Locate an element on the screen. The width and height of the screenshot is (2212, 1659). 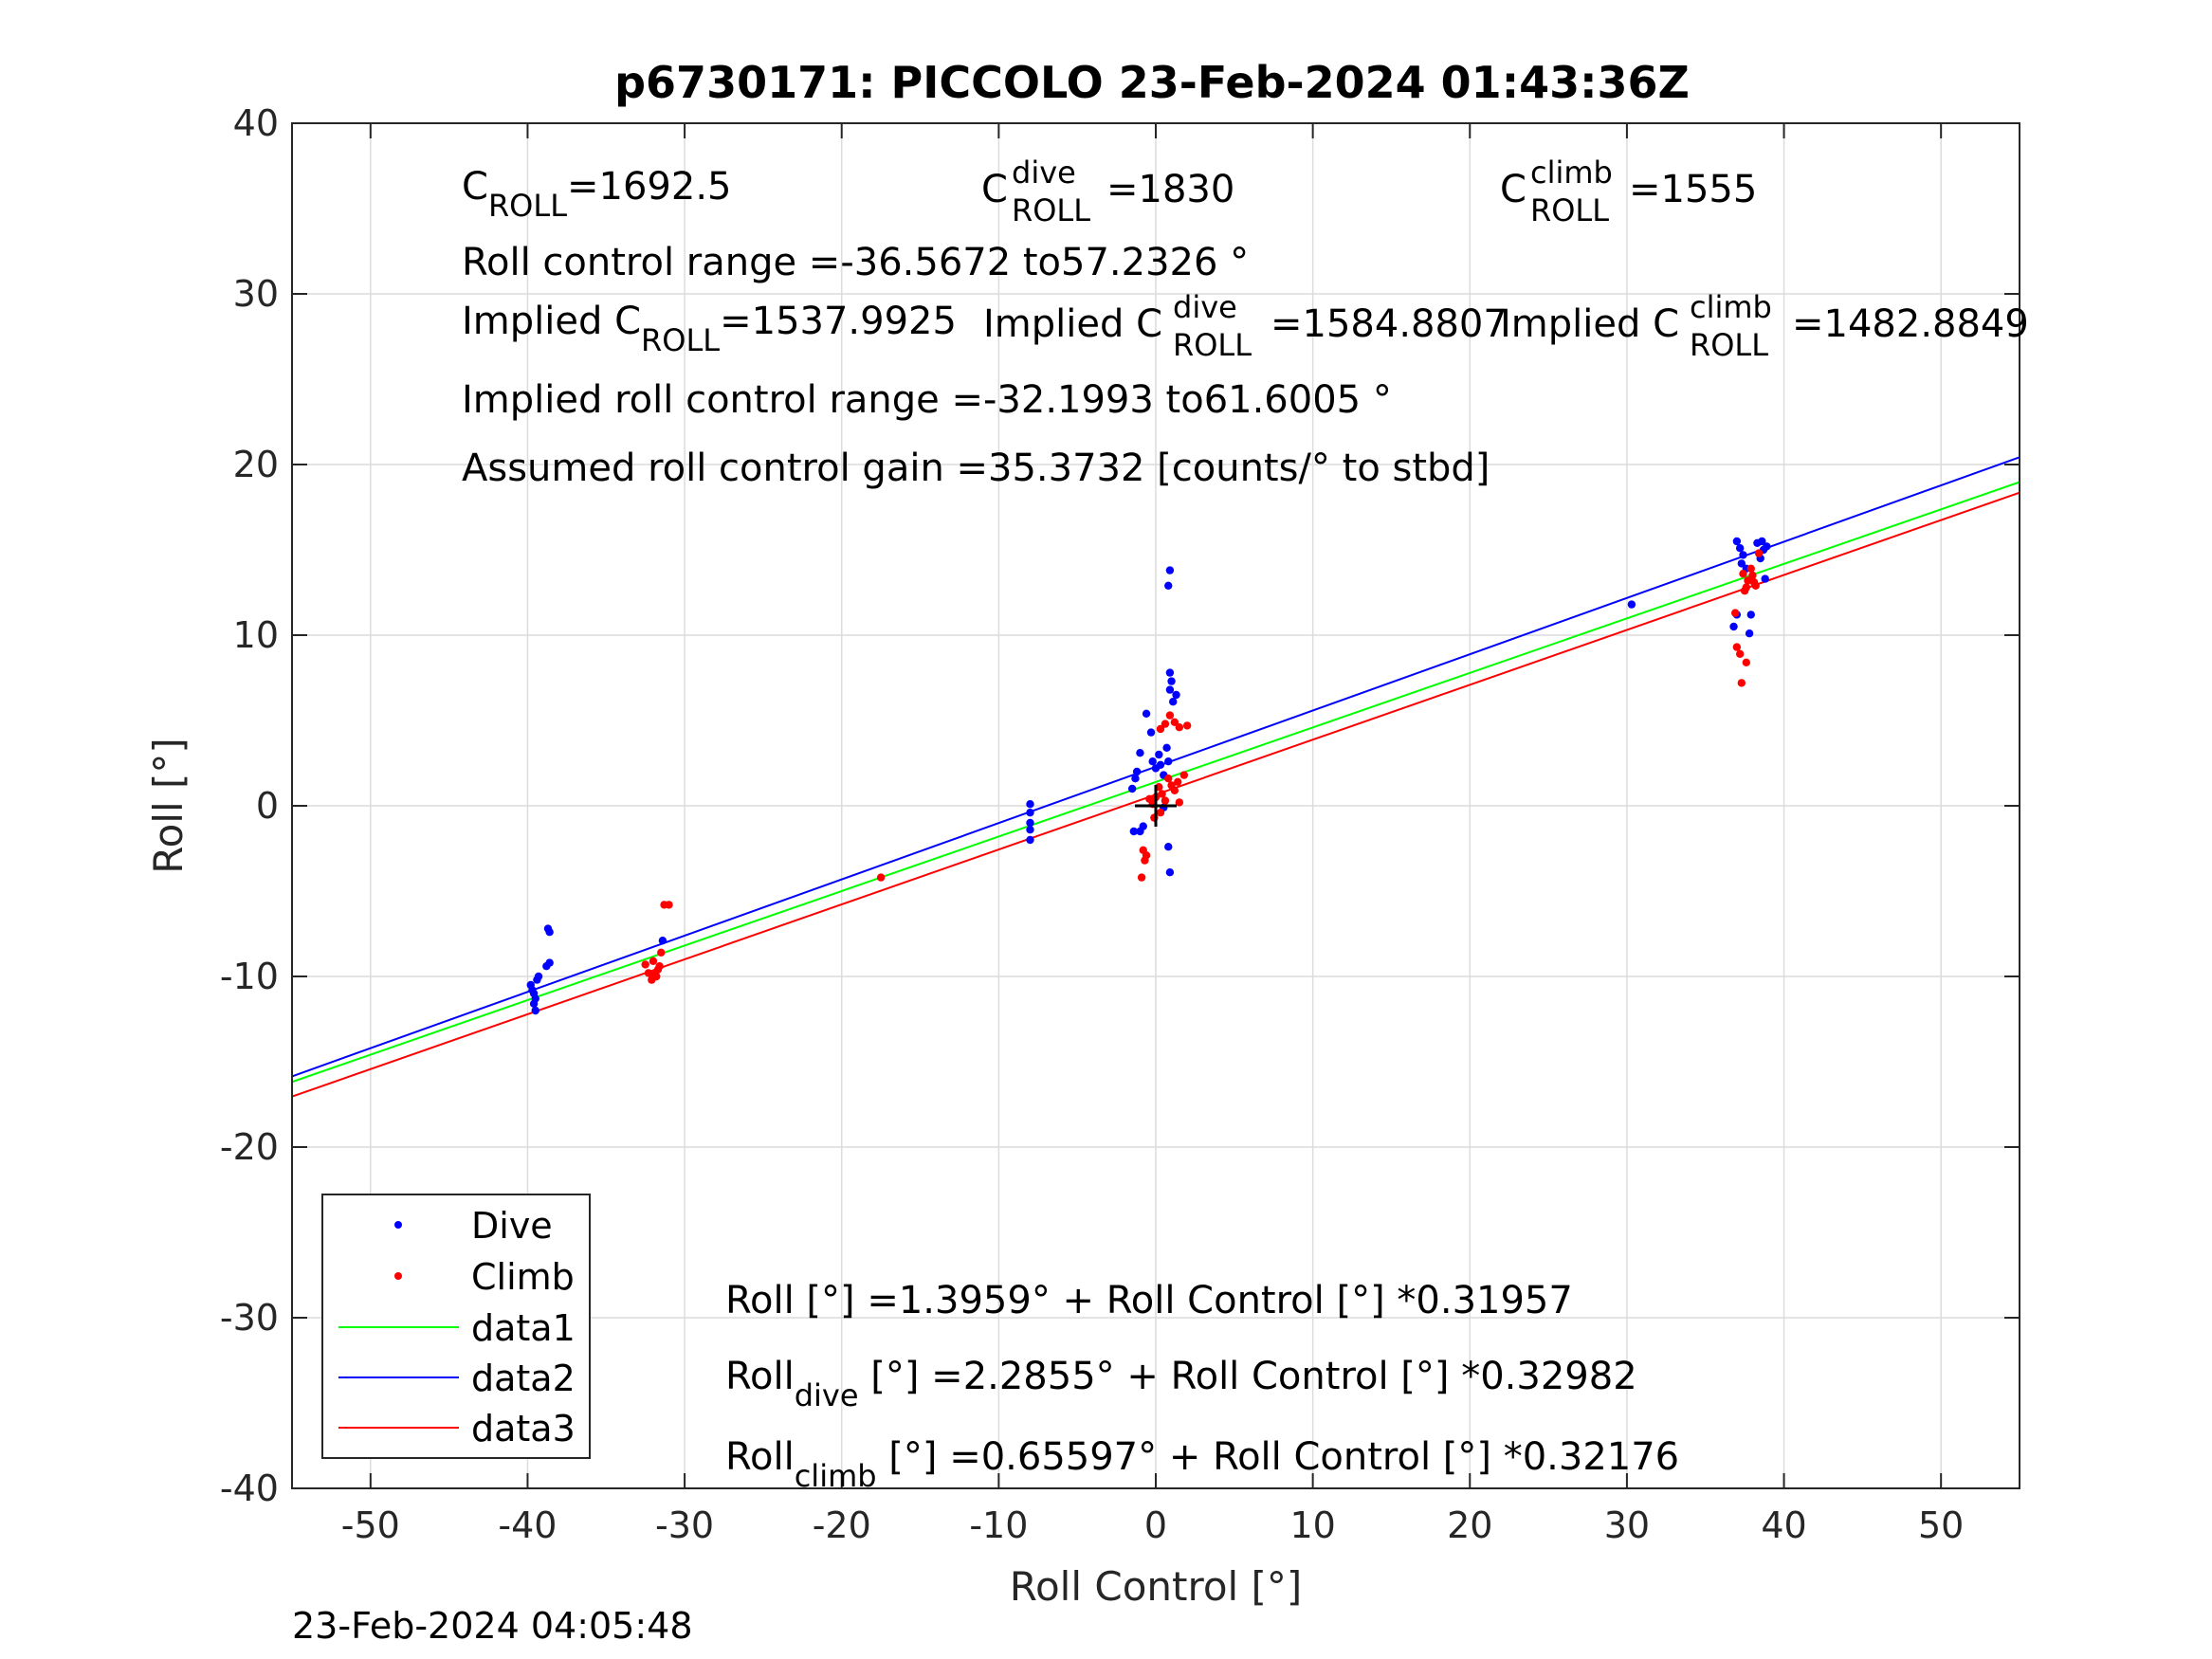
implied-c-roll-dive-annotation: Implied C is located at coordinates (1072, 324).